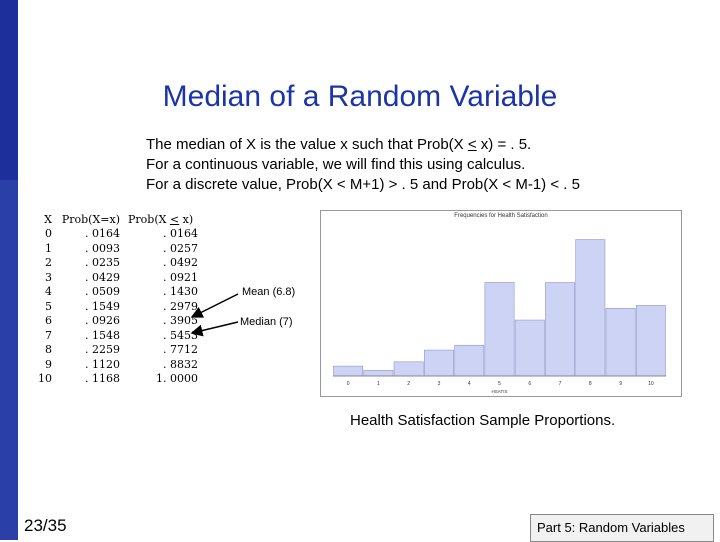 Image resolution: width=720 pixels, height=542 pixels. Describe the element at coordinates (529, 384) in the screenshot. I see `x-tick-label: 6` at that location.